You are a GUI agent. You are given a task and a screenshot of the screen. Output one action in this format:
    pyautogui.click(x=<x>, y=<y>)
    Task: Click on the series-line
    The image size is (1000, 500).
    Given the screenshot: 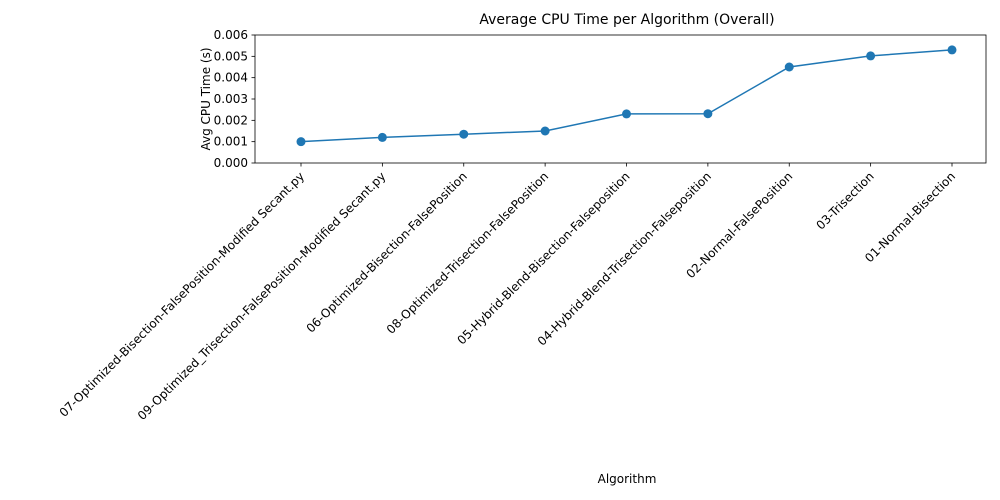 What is the action you would take?
    pyautogui.click(x=626, y=96)
    